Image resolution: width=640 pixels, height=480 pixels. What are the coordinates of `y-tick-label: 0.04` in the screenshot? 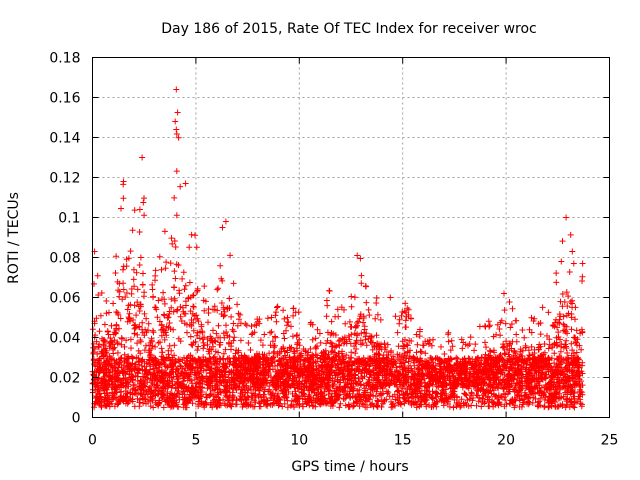 It's located at (64, 339).